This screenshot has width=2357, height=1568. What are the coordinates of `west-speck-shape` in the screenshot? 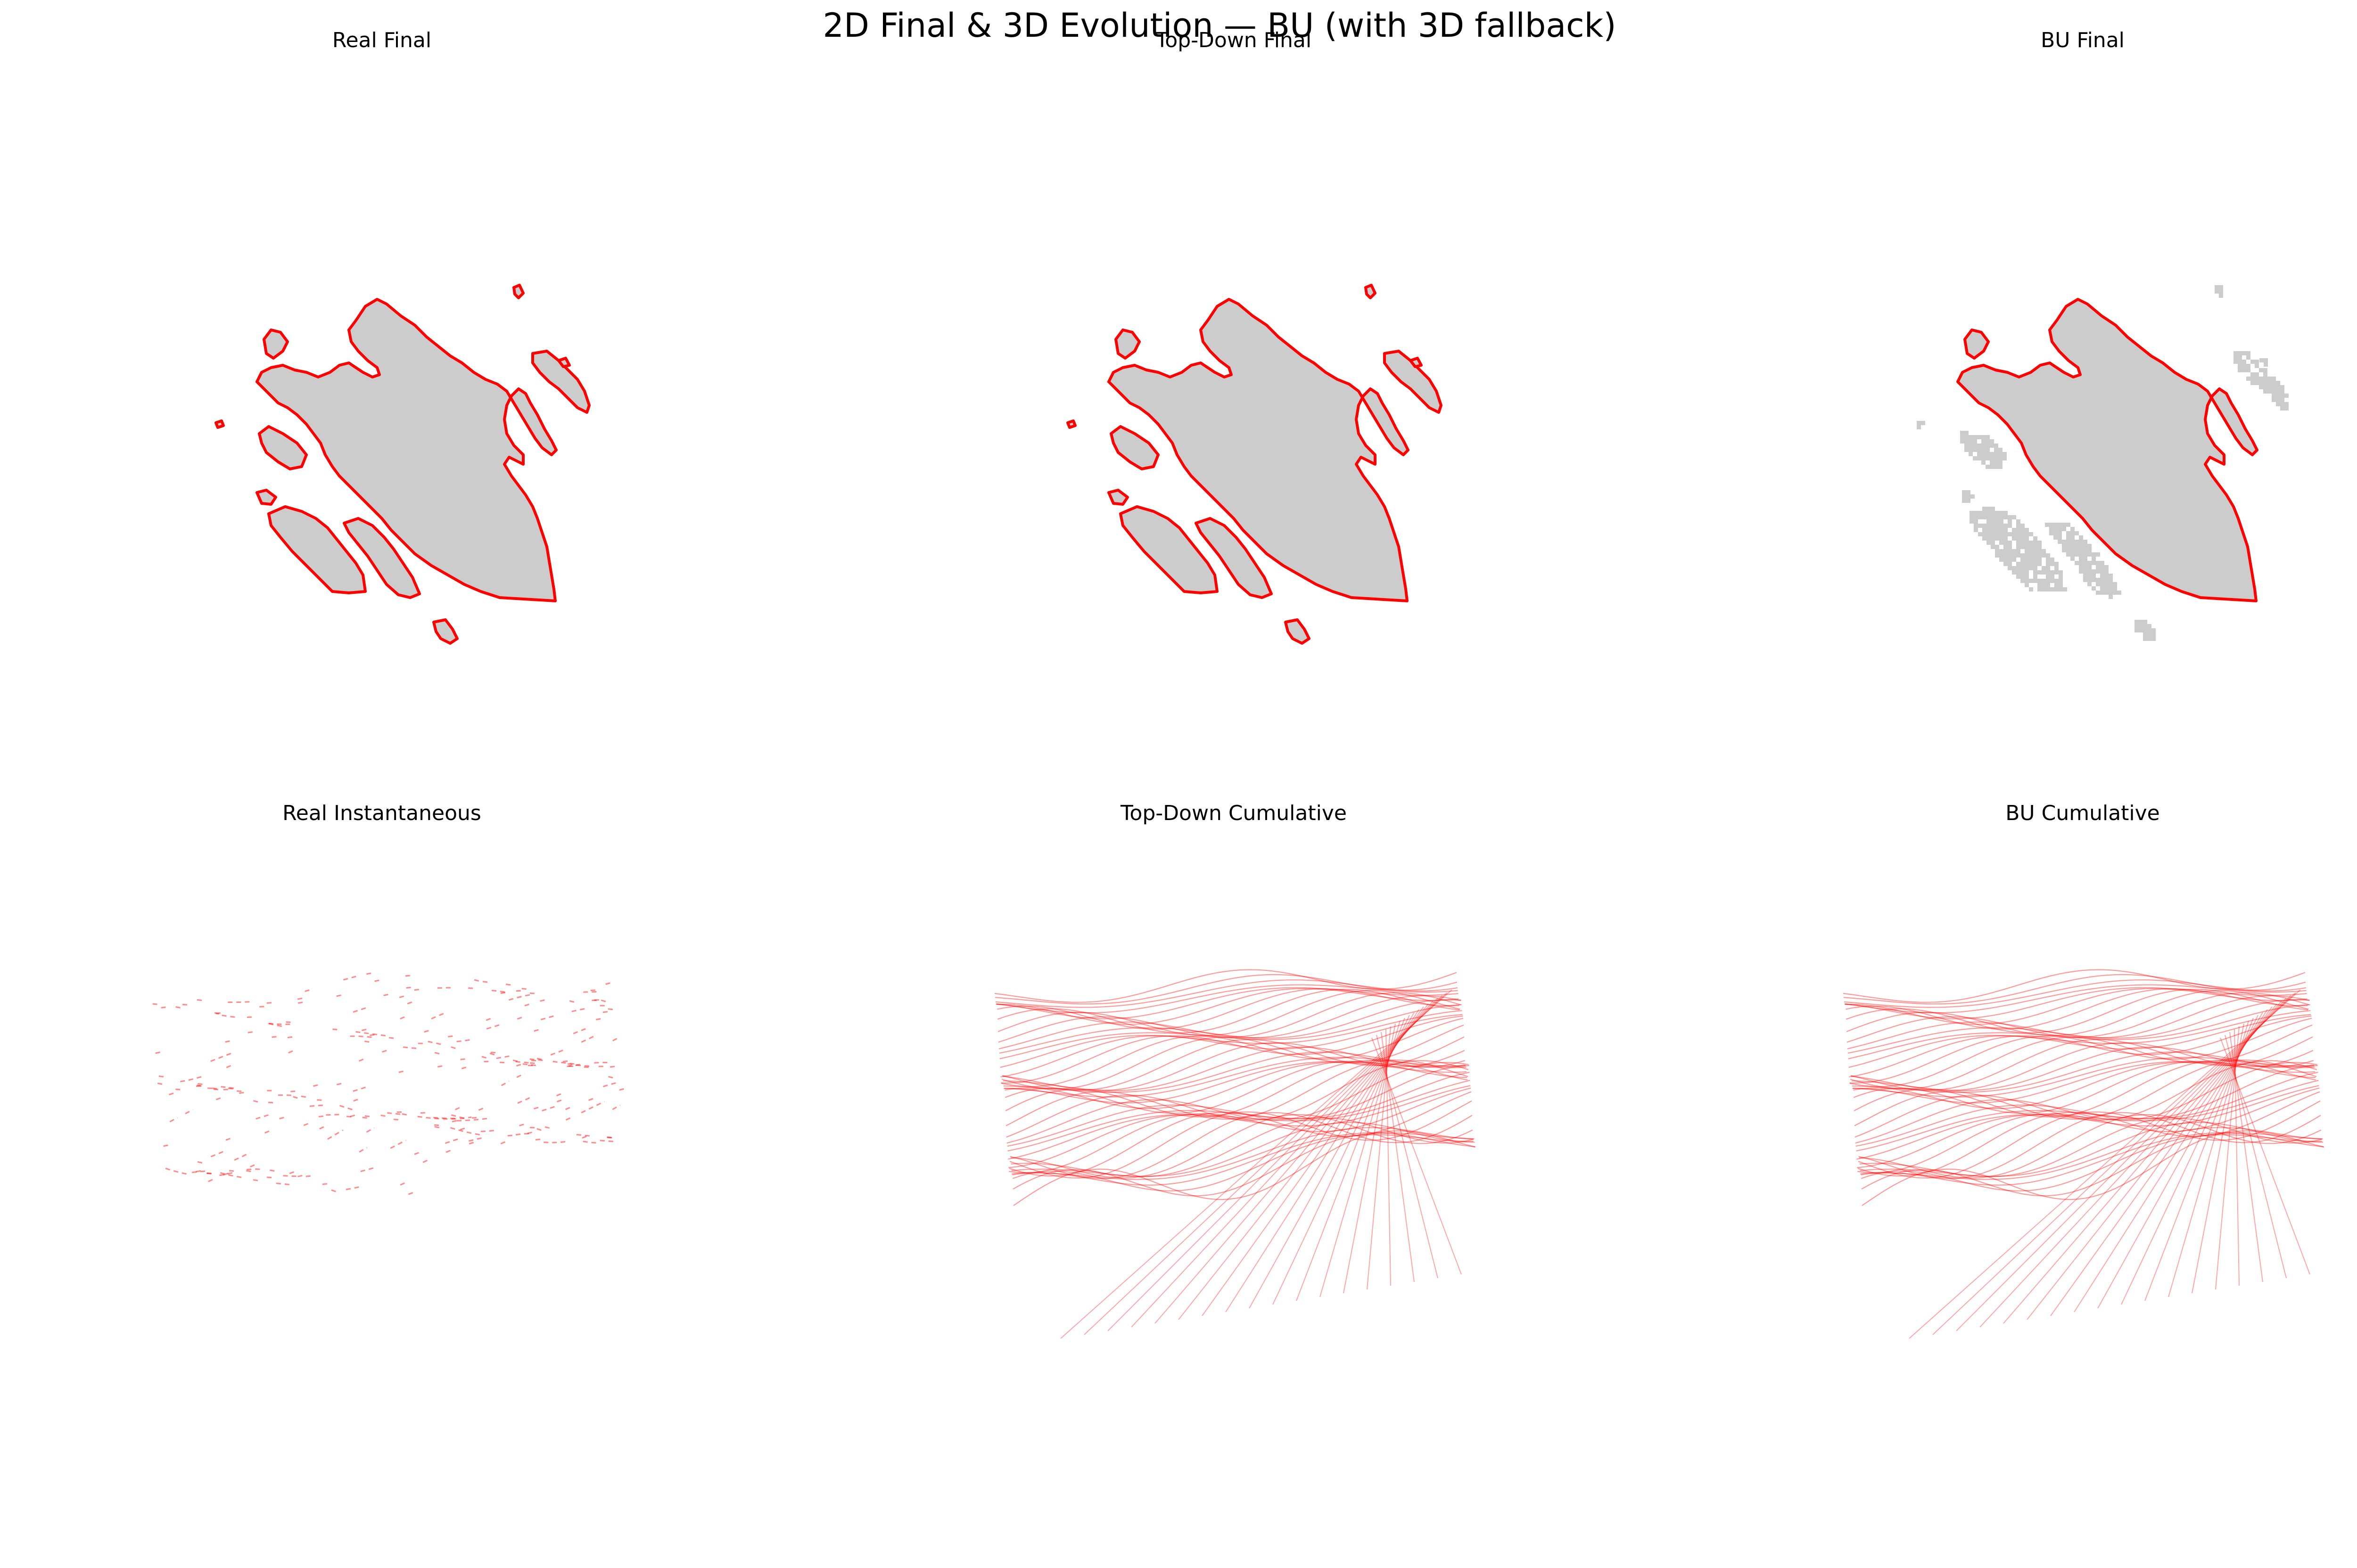 It's located at (219, 424).